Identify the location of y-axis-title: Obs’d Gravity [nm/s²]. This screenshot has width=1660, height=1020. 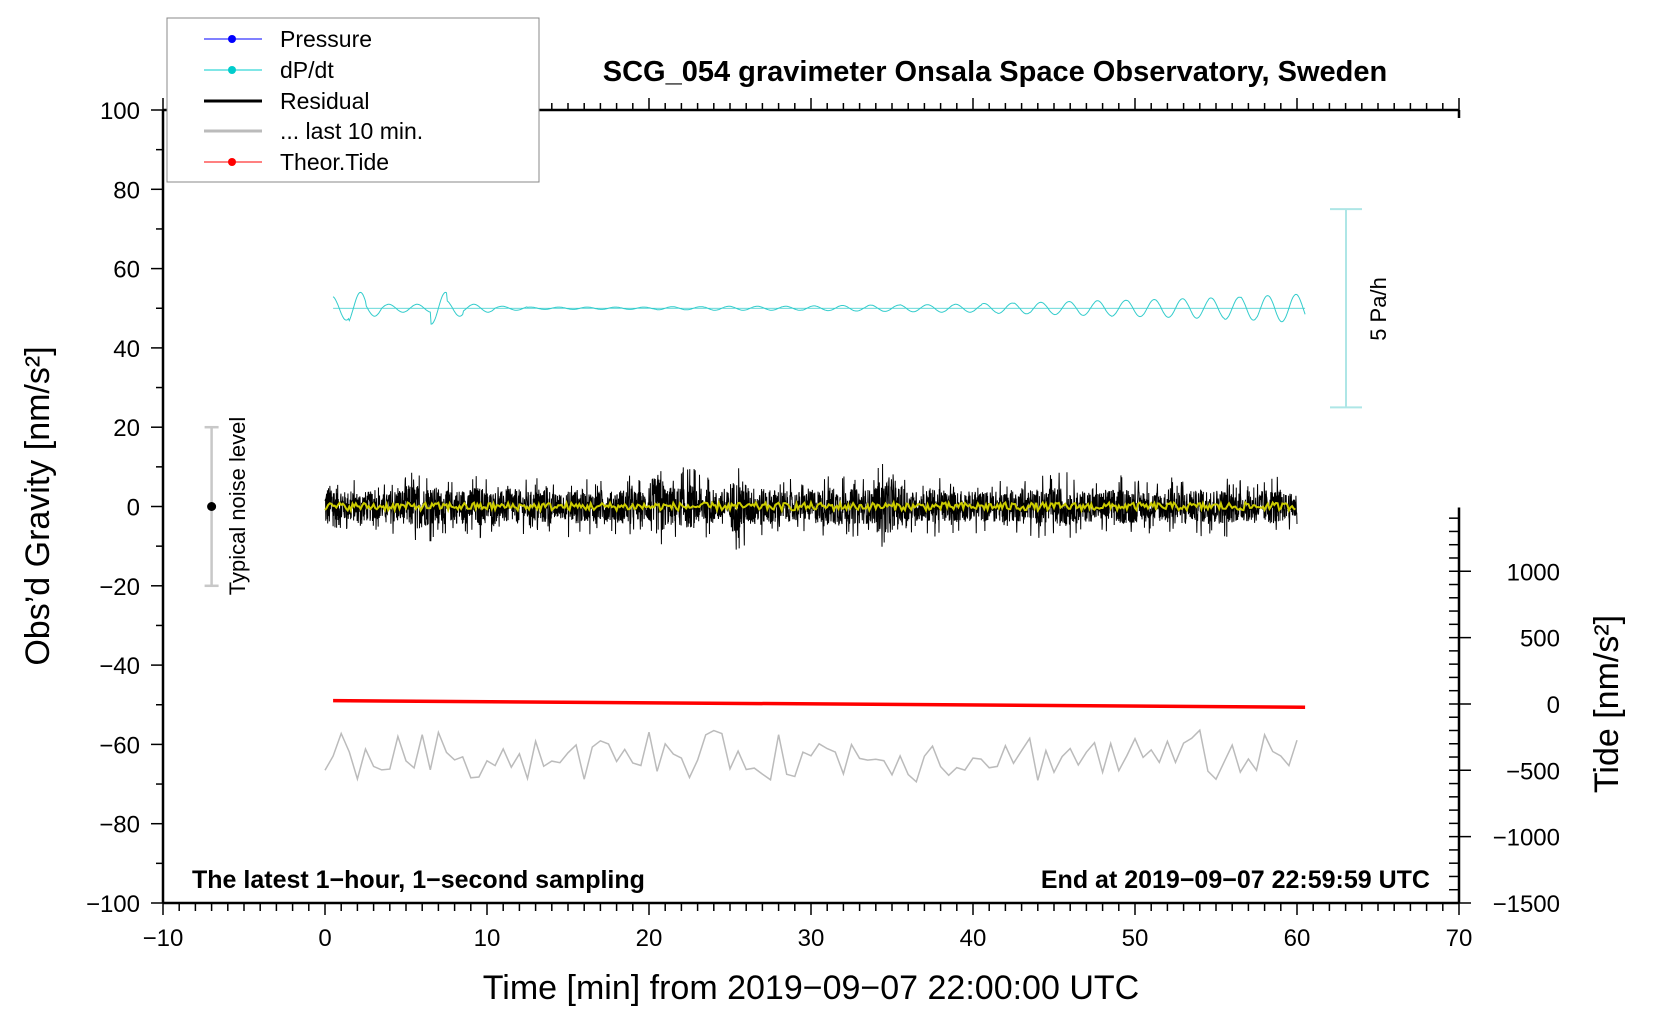
(38, 505).